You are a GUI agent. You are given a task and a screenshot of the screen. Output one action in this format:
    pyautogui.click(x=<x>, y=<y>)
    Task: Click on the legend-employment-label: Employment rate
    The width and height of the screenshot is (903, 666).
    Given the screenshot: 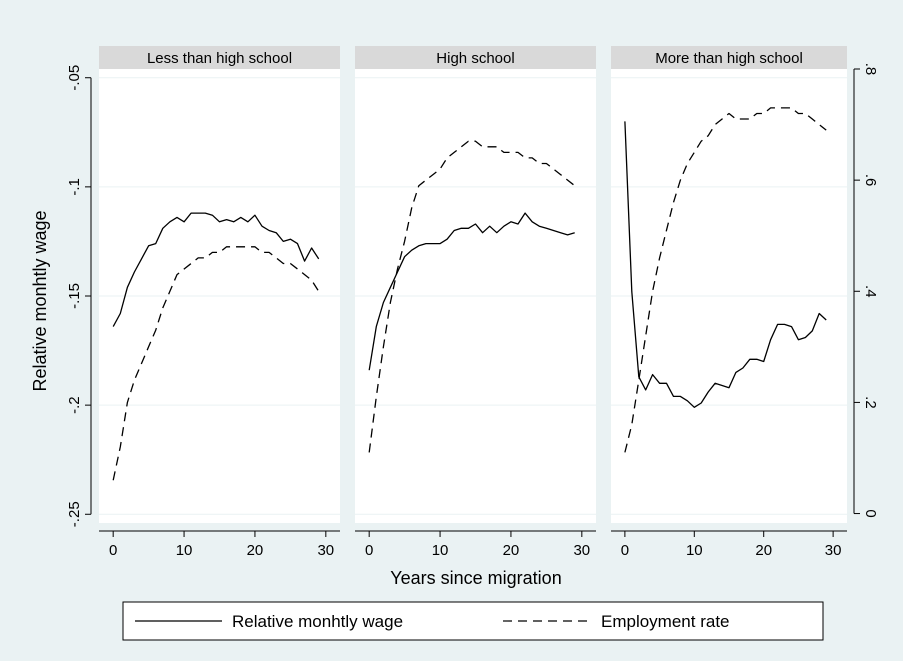 What is the action you would take?
    pyautogui.click(x=665, y=621)
    